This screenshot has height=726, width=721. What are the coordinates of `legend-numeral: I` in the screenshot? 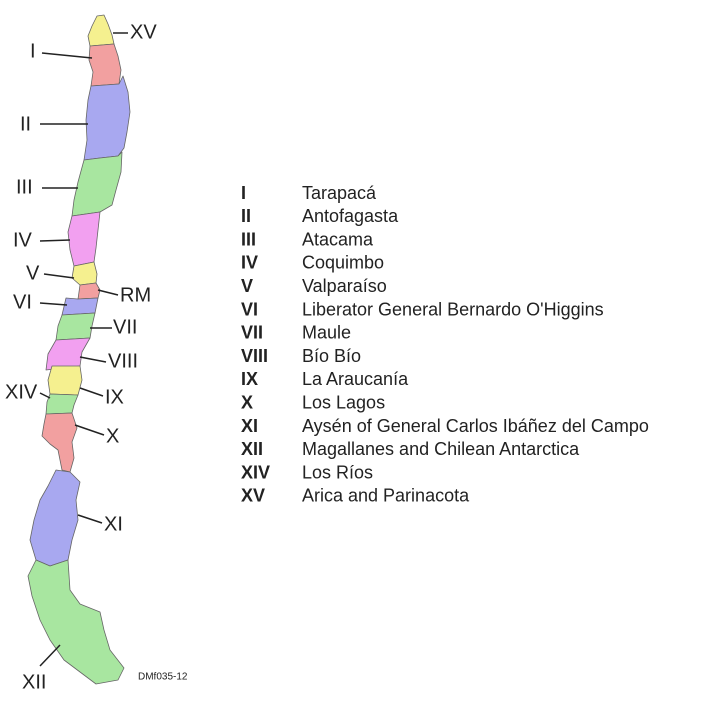 It's located at (243, 193).